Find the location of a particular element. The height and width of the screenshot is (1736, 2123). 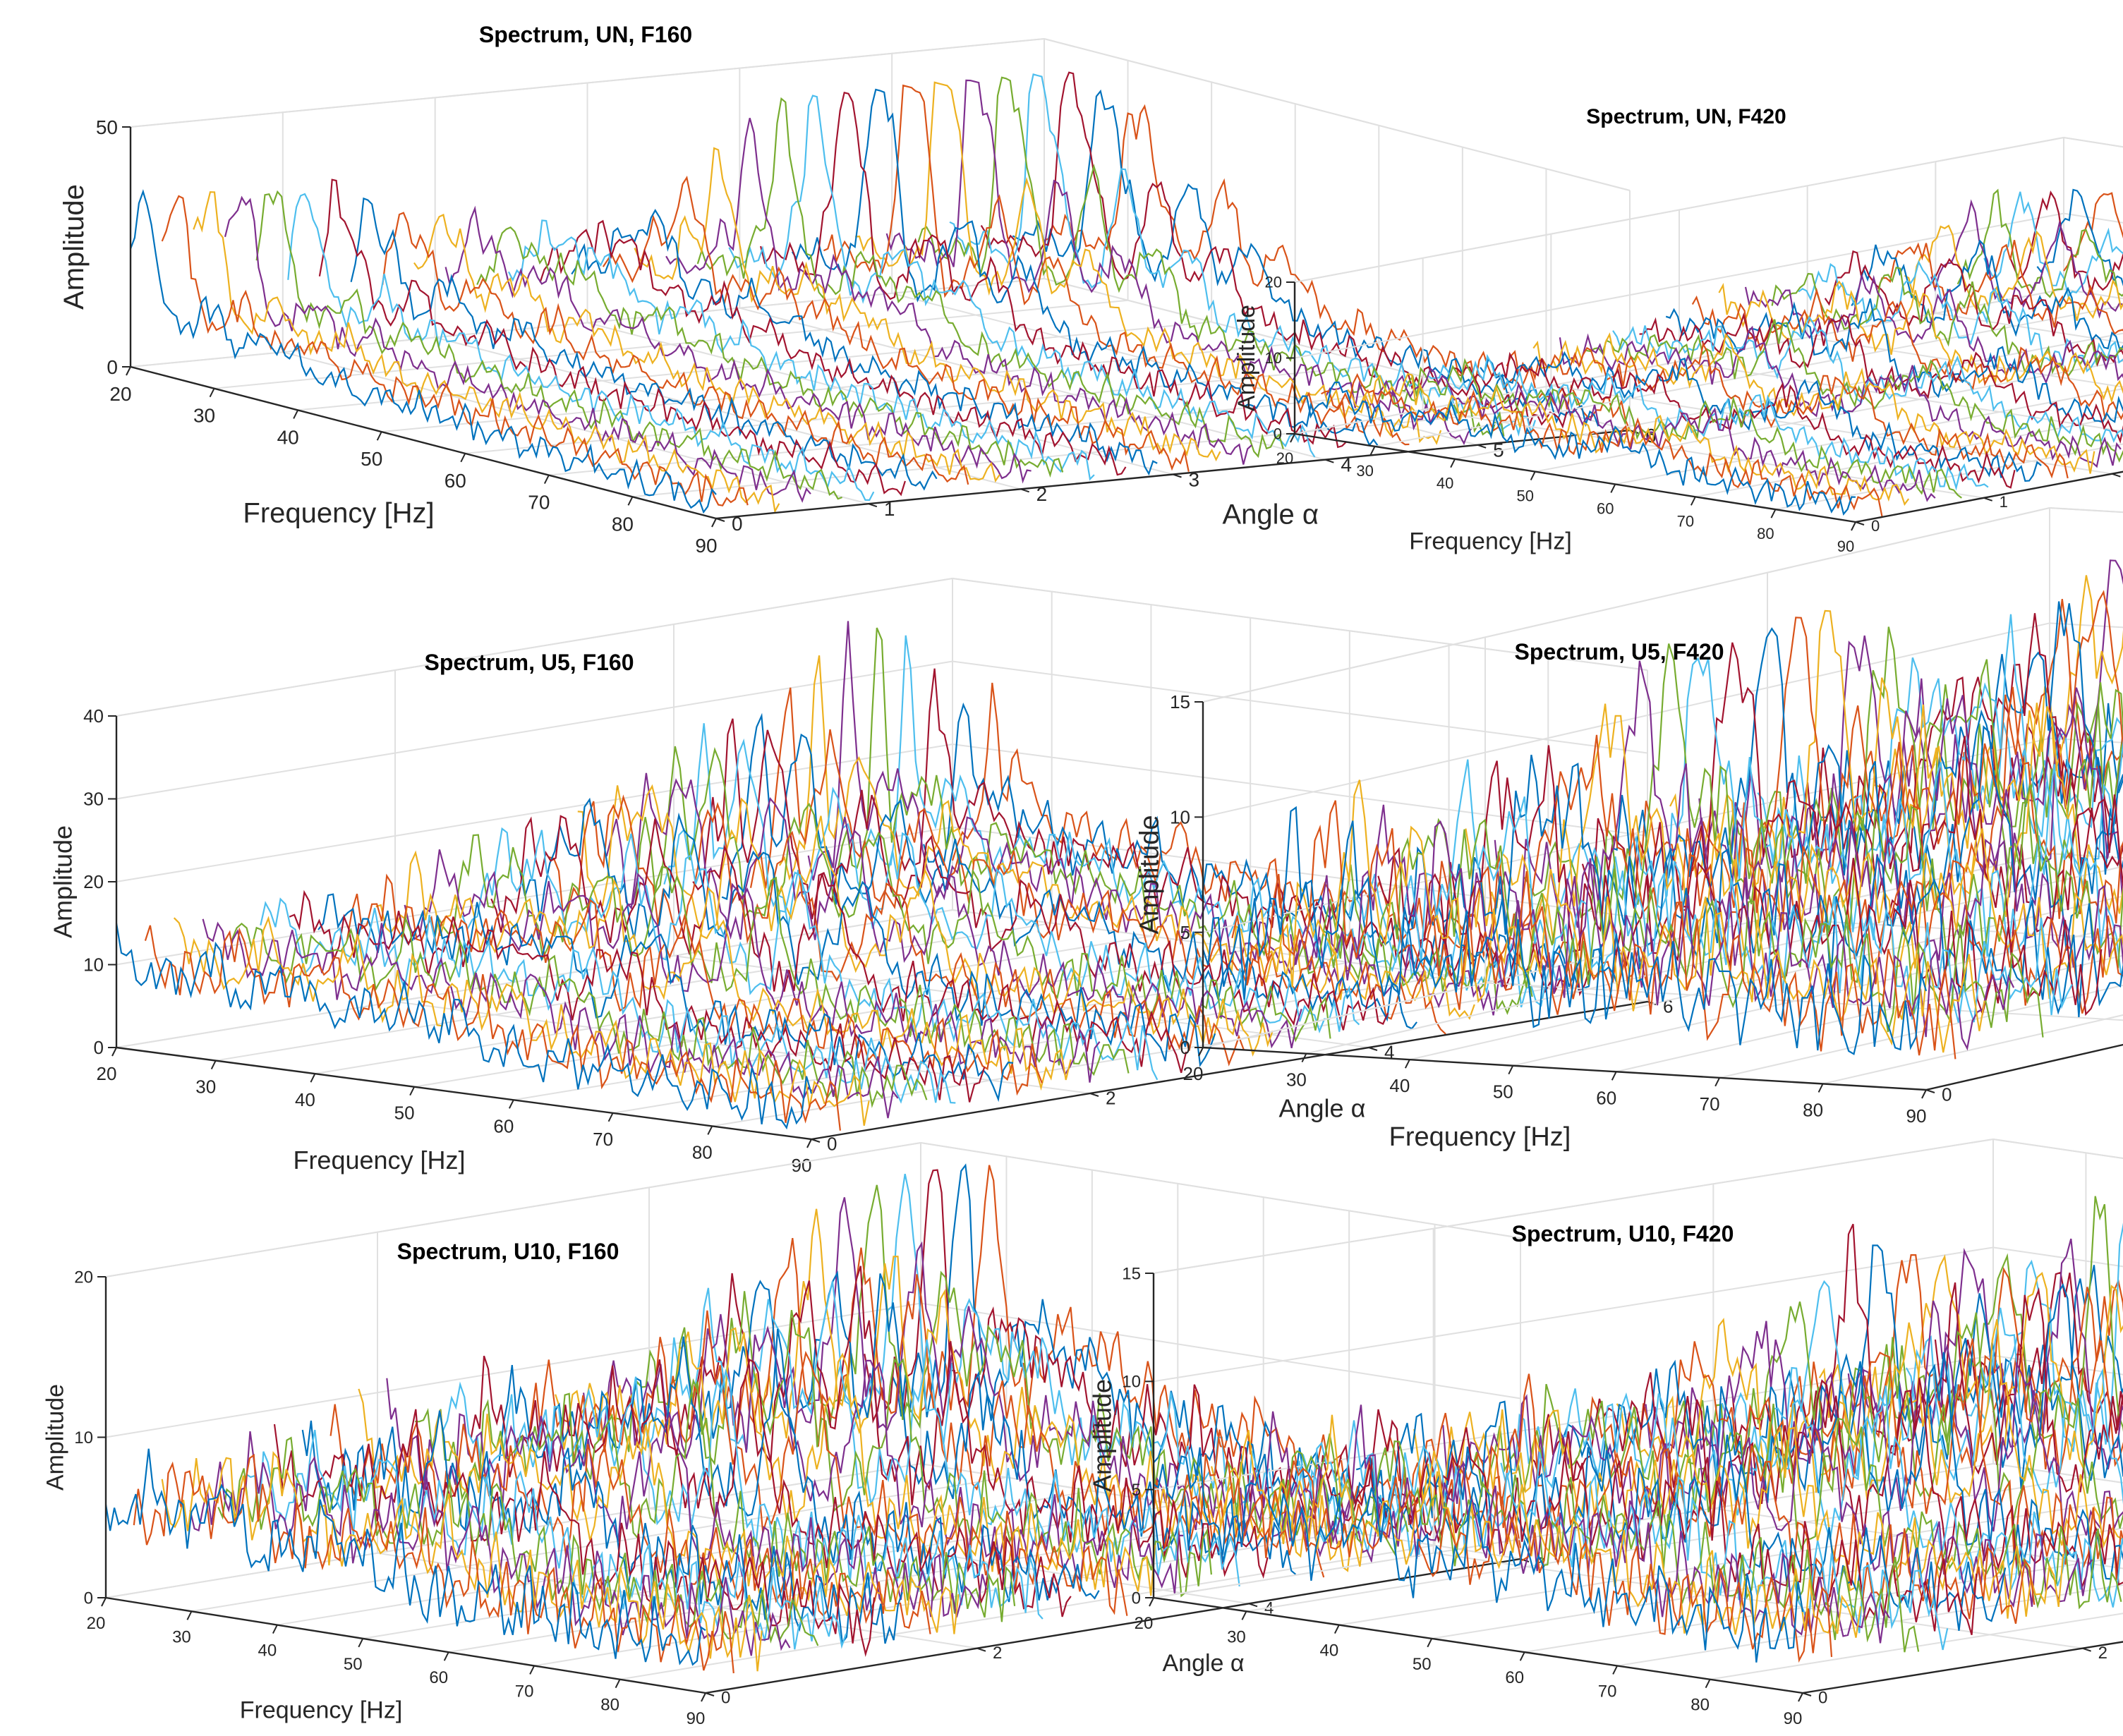

y-tick-label: 0 is located at coordinates (1875, 526).